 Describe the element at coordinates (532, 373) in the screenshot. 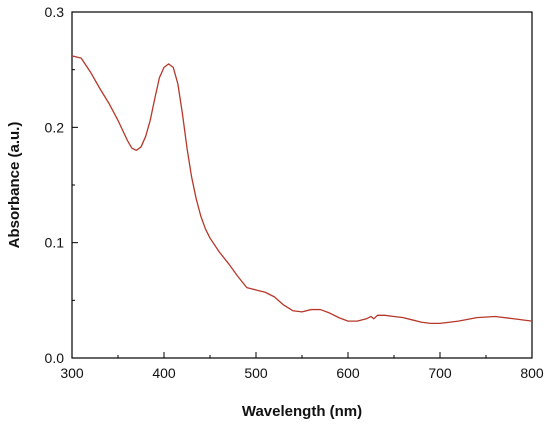

I see `x-tick-label: 800` at that location.